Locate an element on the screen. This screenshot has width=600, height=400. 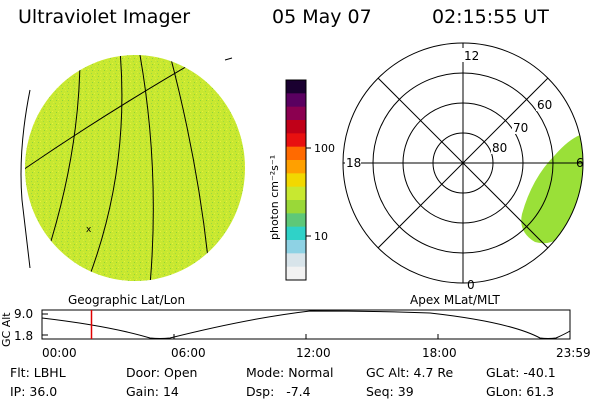
mlt-label-12: 12 is located at coordinates (471, 56).